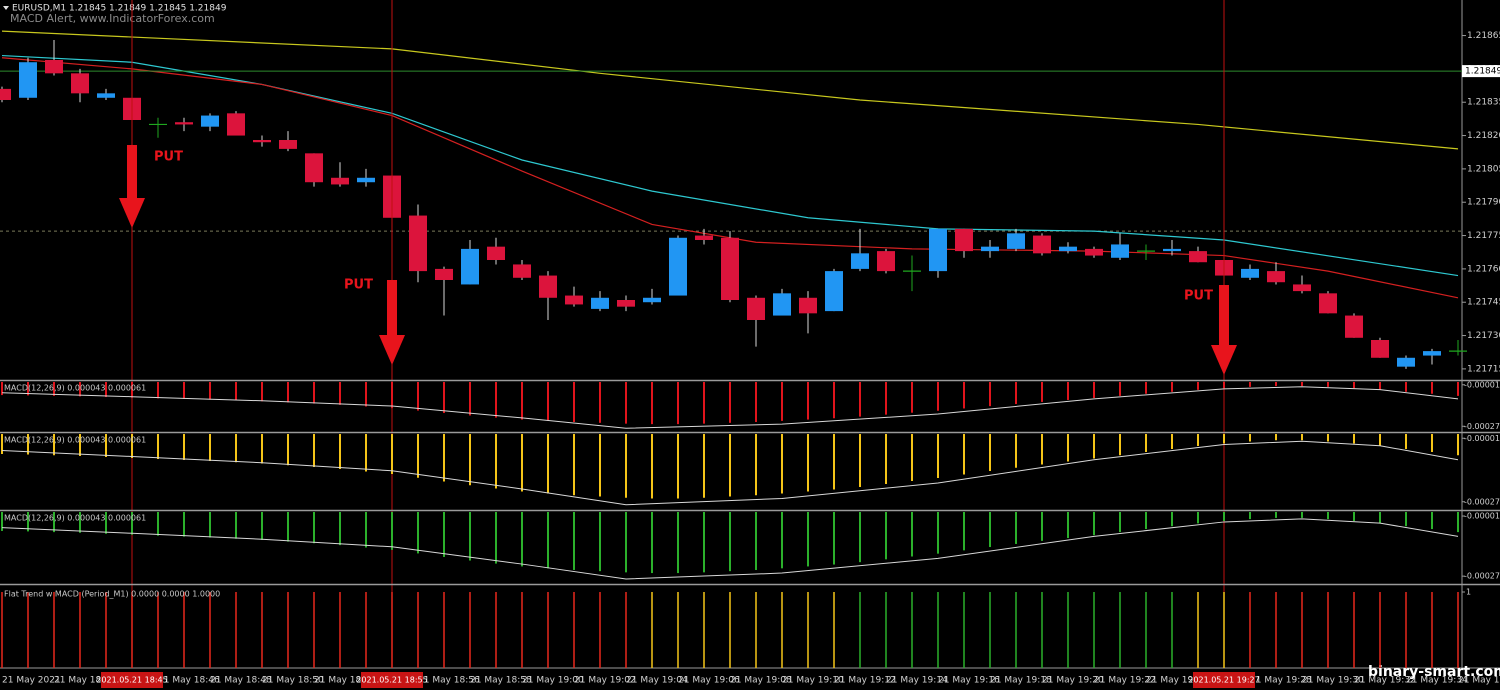  I want to click on x-tick-label: 21 May 18:58, so click(501, 681).